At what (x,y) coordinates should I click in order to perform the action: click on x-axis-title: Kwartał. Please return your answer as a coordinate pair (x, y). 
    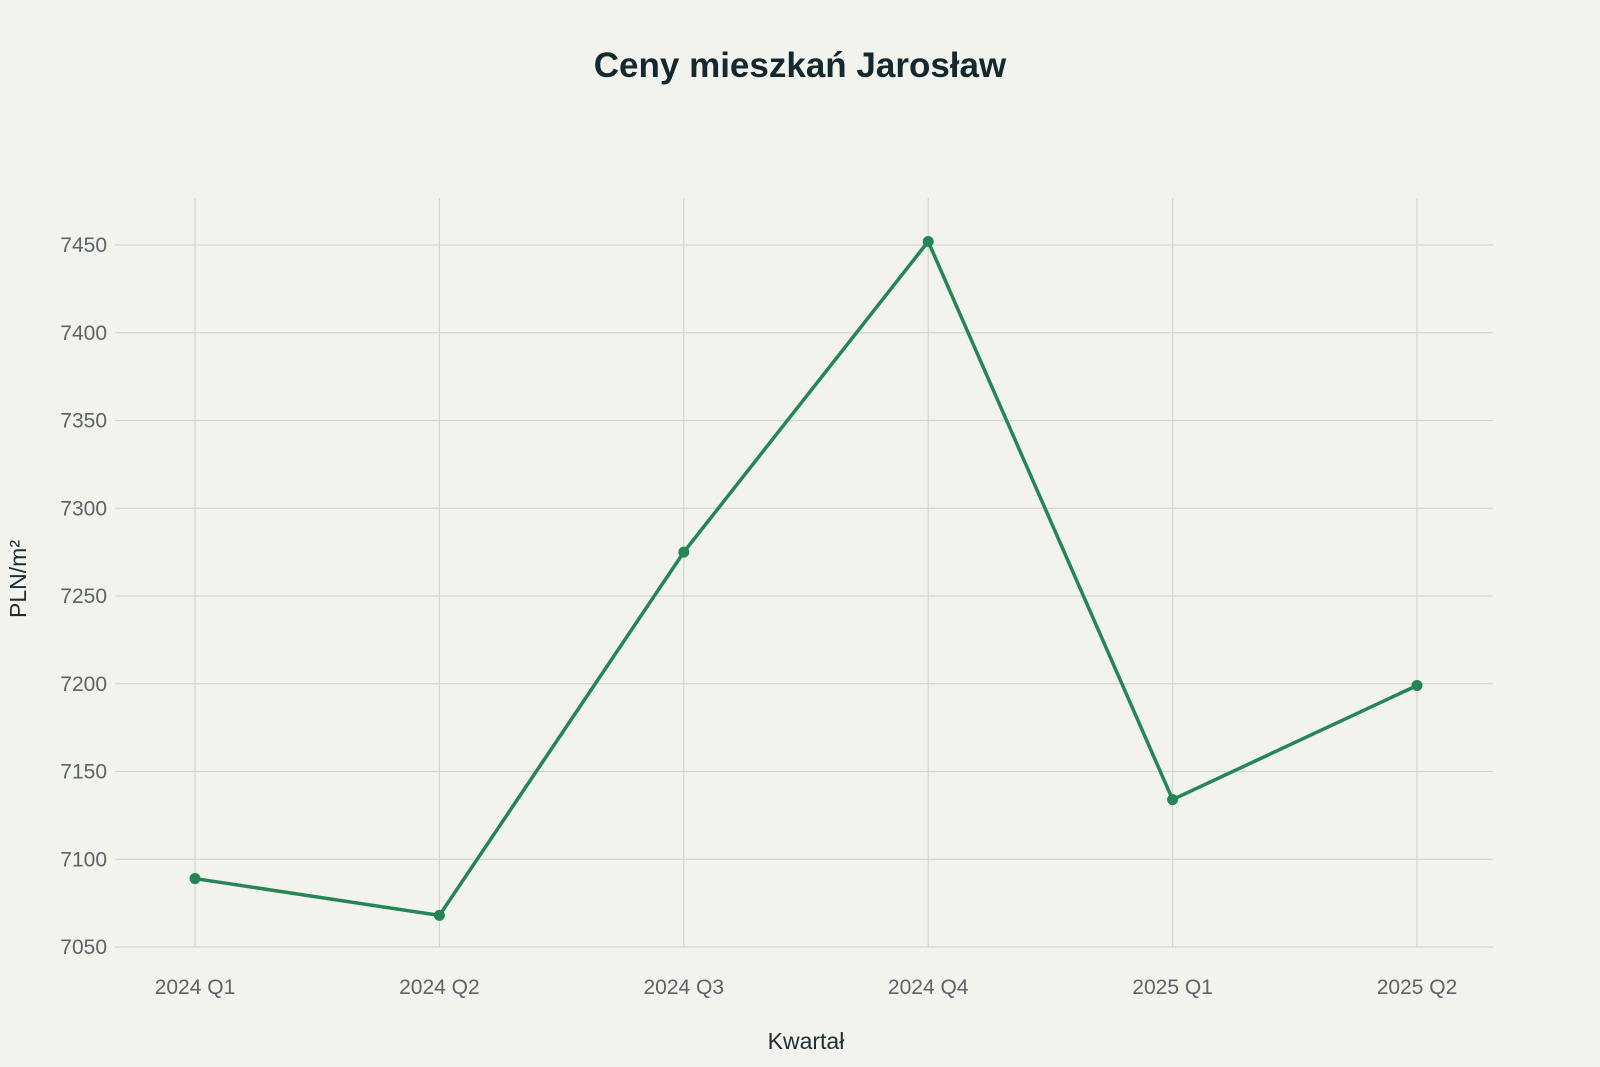
    Looking at the image, I should click on (806, 1041).